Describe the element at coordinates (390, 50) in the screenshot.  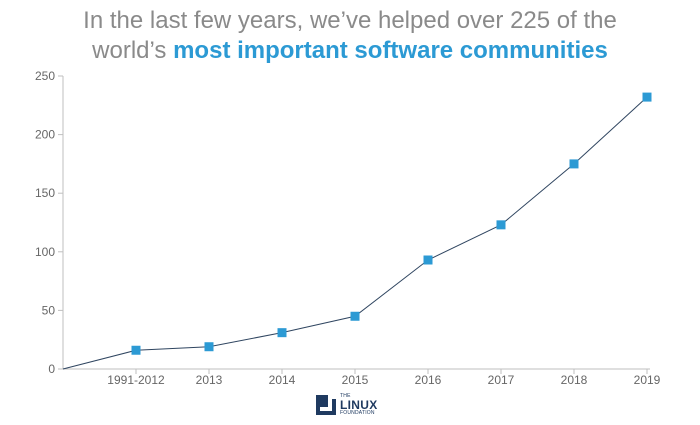
I see `title-highlight: most important software communities` at that location.